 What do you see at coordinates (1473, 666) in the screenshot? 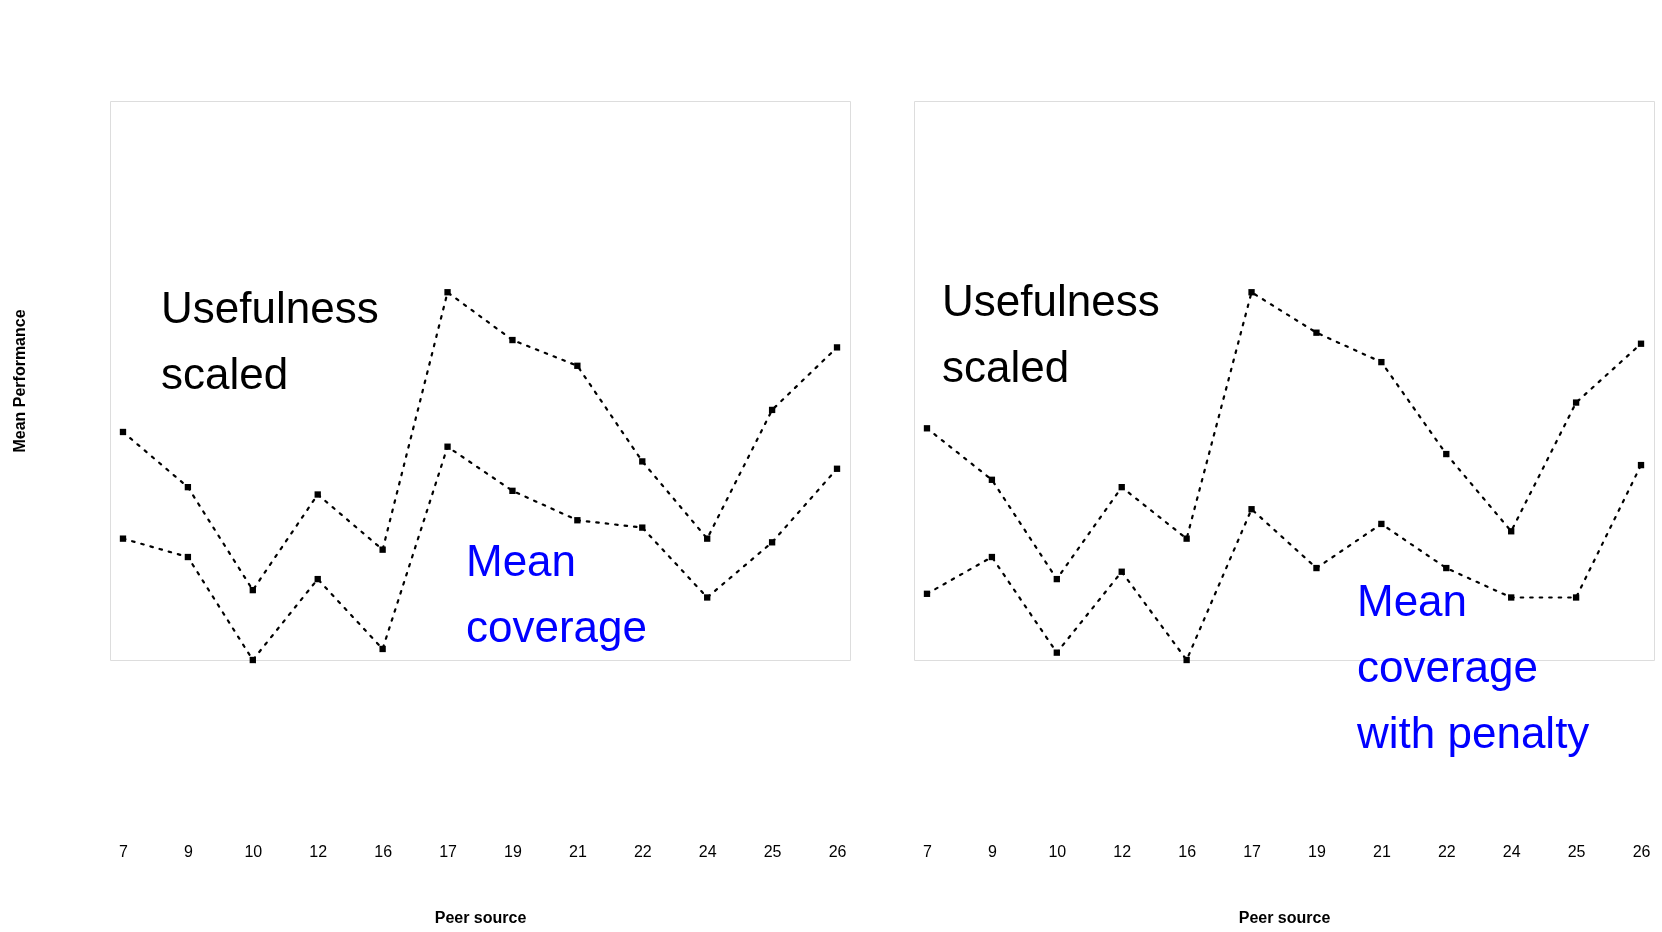
I see `series-label: Mean coverage with penalty` at bounding box center [1473, 666].